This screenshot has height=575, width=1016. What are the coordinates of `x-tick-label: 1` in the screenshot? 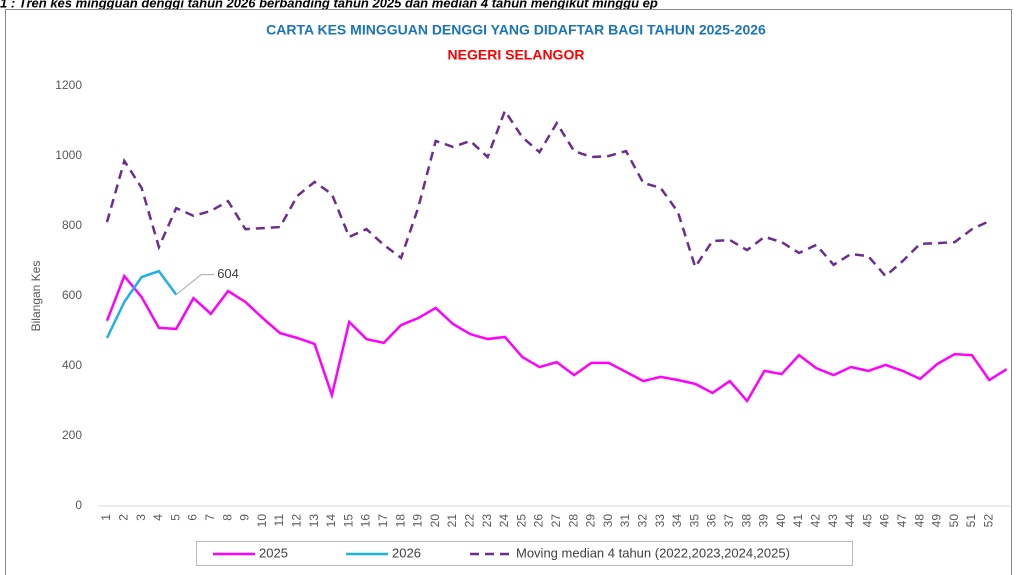 It's located at (106, 517).